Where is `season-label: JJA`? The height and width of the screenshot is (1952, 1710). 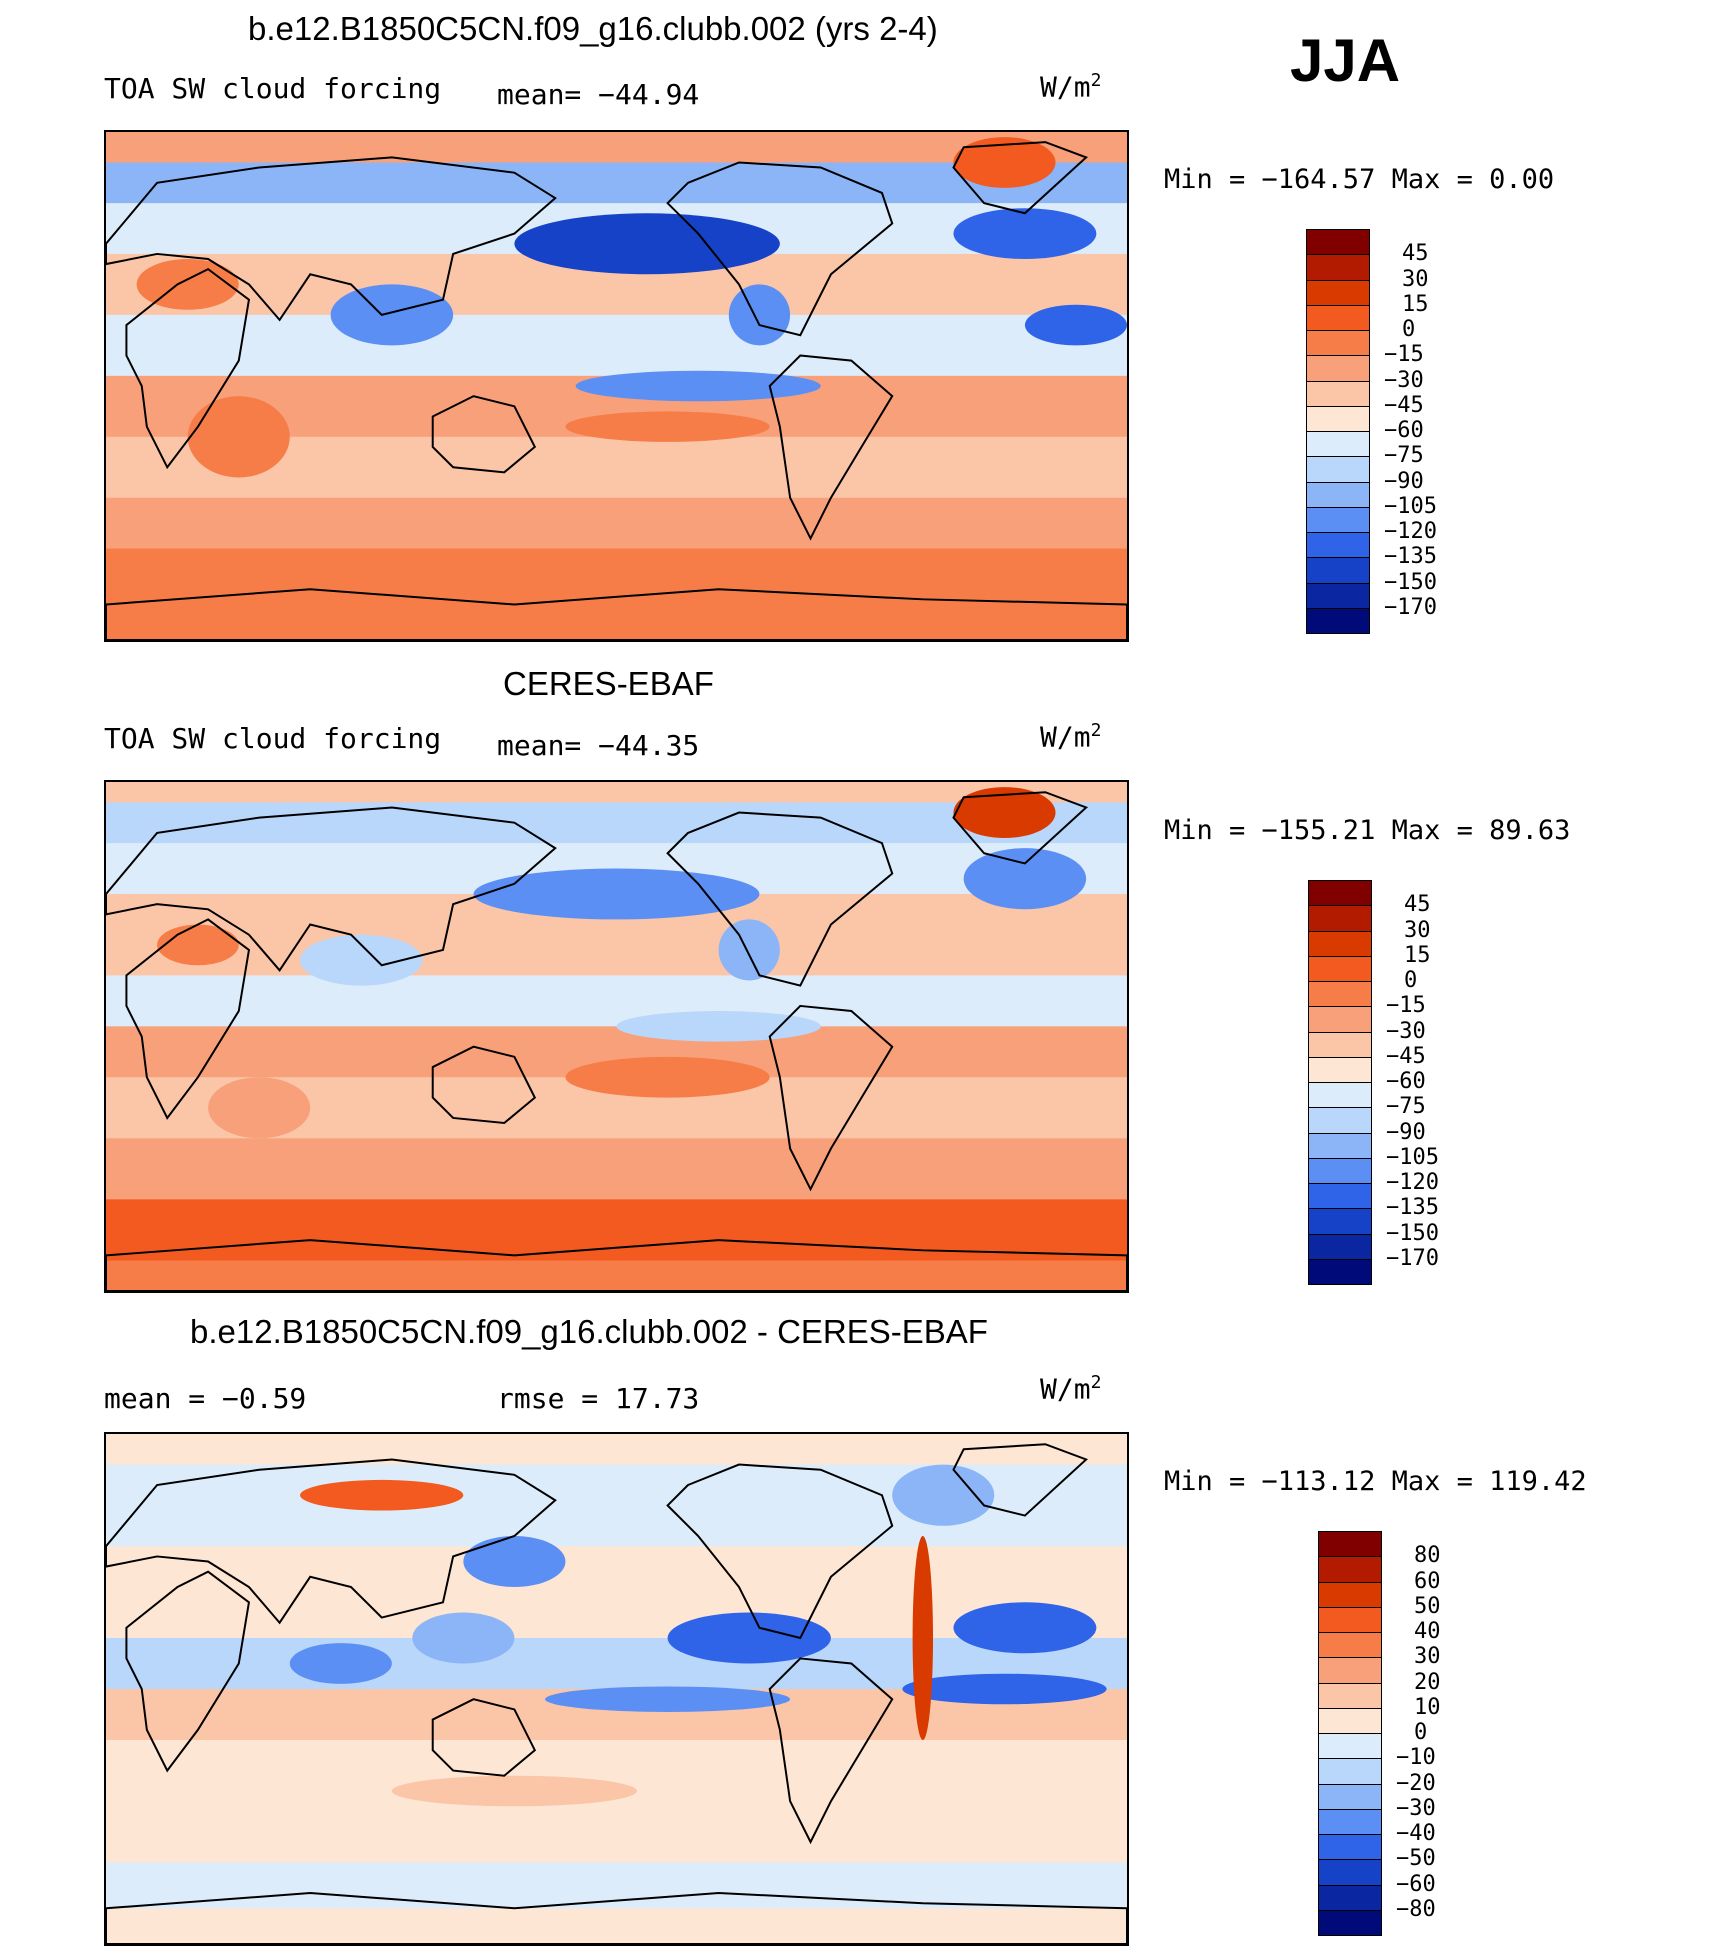
season-label: JJA is located at coordinates (1345, 60).